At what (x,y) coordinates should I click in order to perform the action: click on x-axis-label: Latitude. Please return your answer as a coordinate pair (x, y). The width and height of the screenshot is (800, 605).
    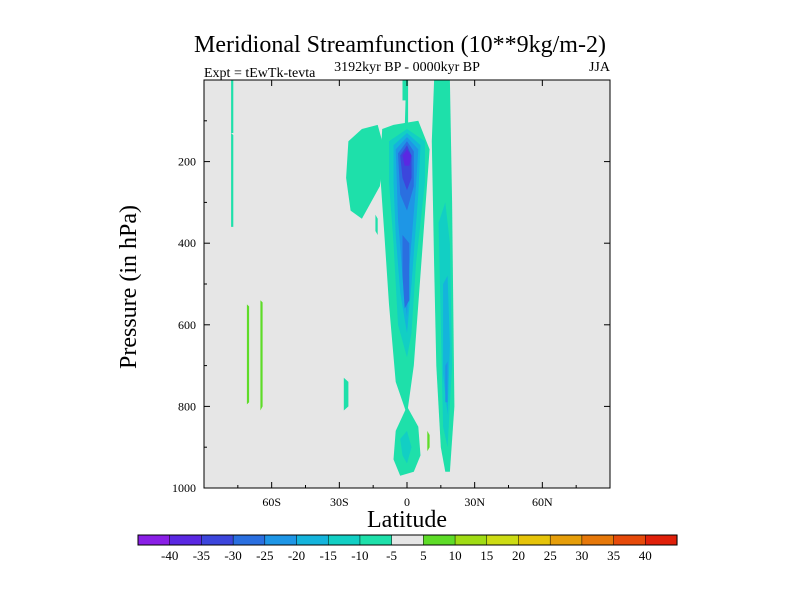
    Looking at the image, I should click on (407, 520).